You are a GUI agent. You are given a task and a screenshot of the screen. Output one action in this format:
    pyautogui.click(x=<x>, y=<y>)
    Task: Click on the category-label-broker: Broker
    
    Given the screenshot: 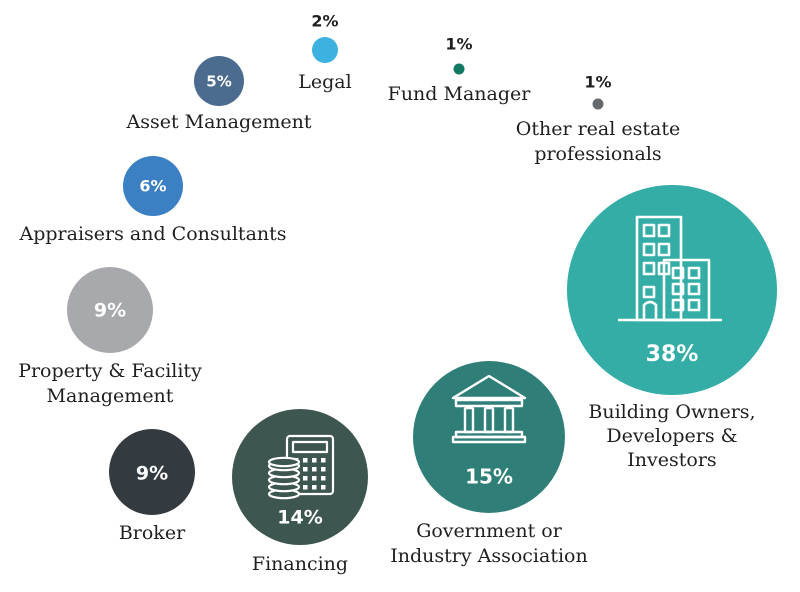 What is the action you would take?
    pyautogui.click(x=152, y=533)
    